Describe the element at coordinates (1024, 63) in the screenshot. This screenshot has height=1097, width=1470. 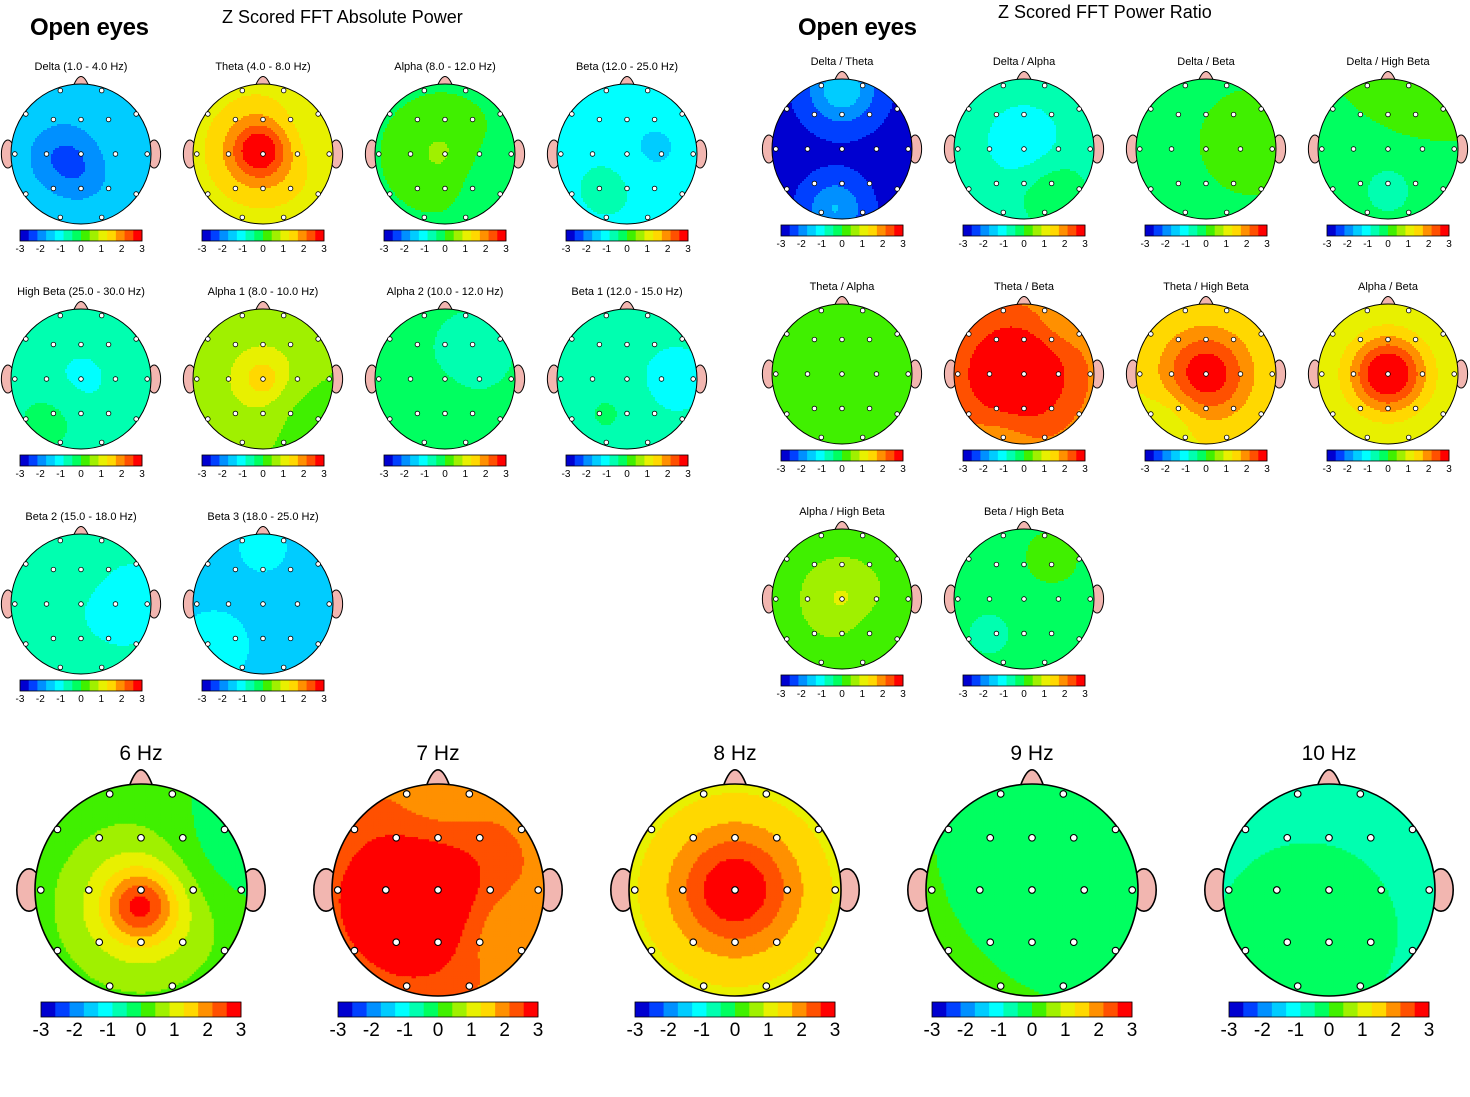
I see `ratio-topomap-label: Delta / Alpha` at that location.